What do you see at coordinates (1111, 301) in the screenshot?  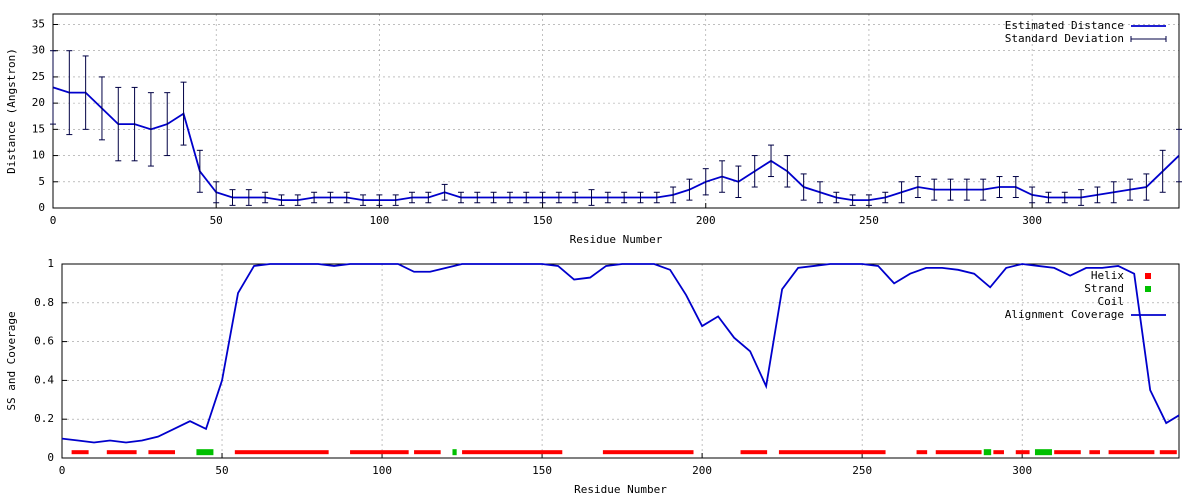 I see `legend-label: Coil` at bounding box center [1111, 301].